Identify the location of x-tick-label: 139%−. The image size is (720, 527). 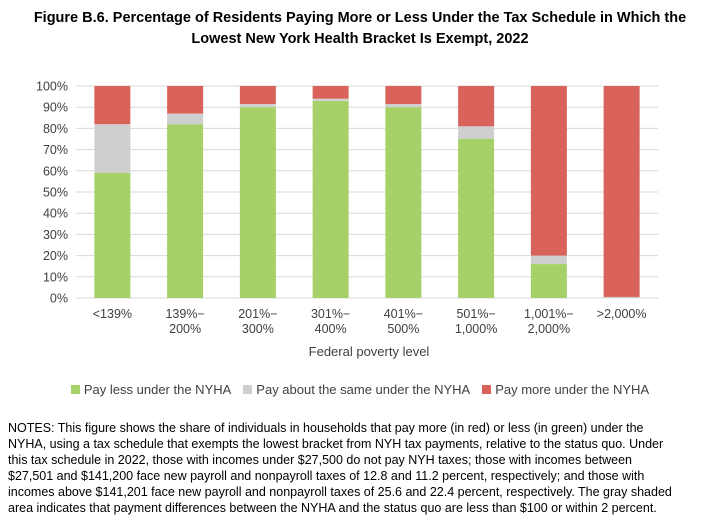
(184, 314).